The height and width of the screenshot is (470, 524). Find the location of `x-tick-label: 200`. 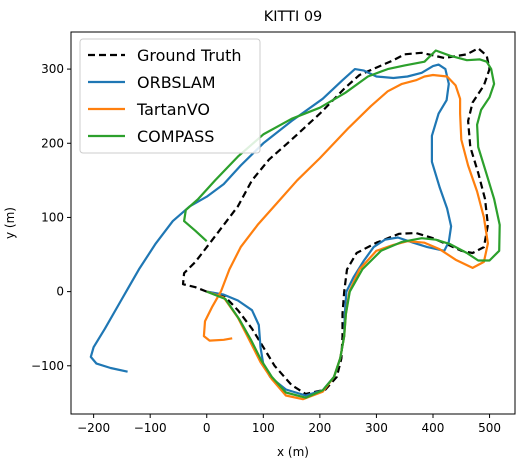

x-tick-label: 200 is located at coordinates (319, 428).